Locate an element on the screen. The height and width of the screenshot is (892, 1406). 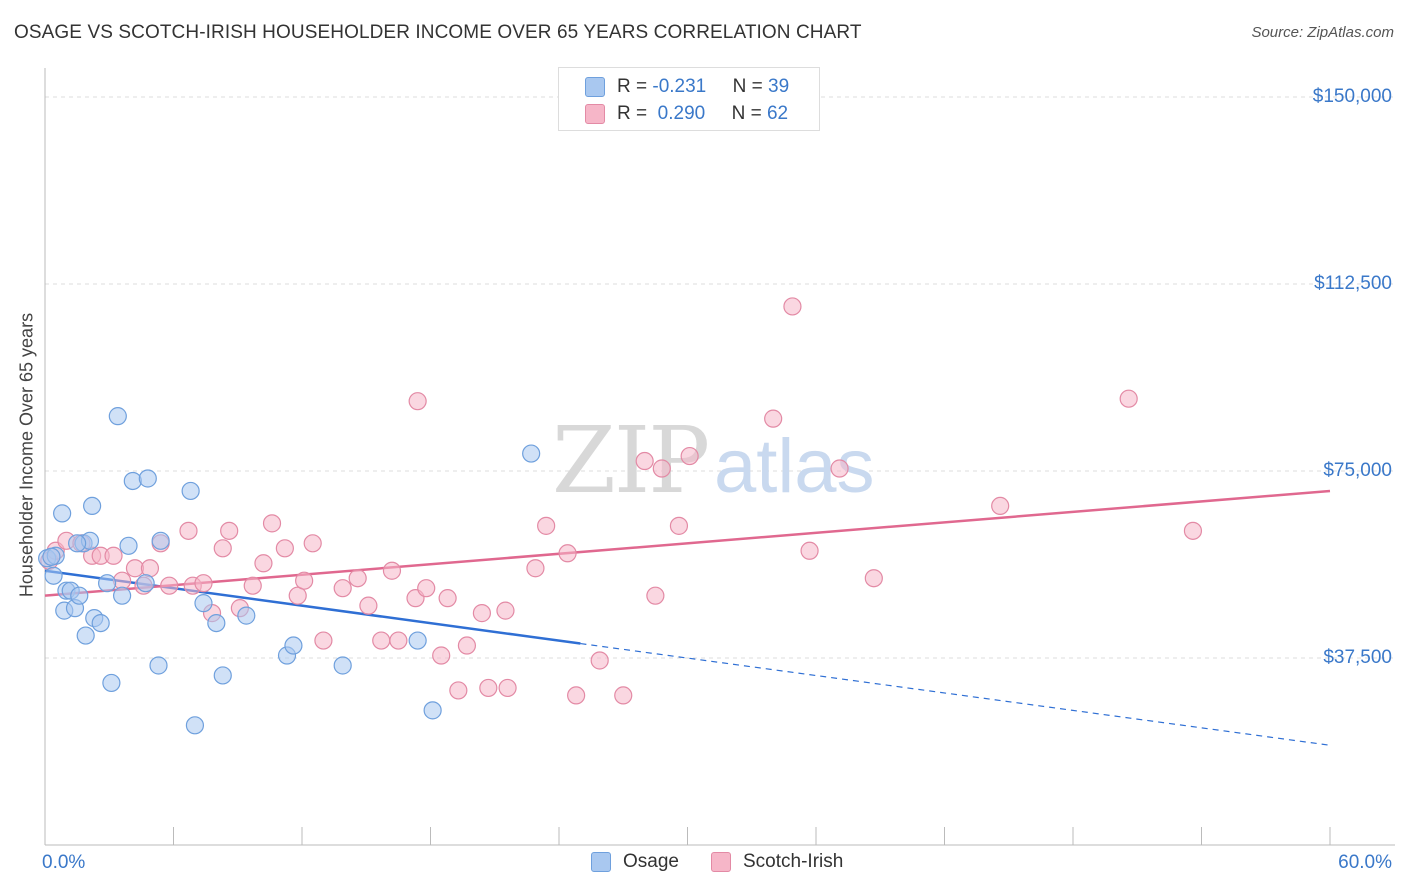
y-tick-label-3: $150,000 is located at coordinates (1352, 96).